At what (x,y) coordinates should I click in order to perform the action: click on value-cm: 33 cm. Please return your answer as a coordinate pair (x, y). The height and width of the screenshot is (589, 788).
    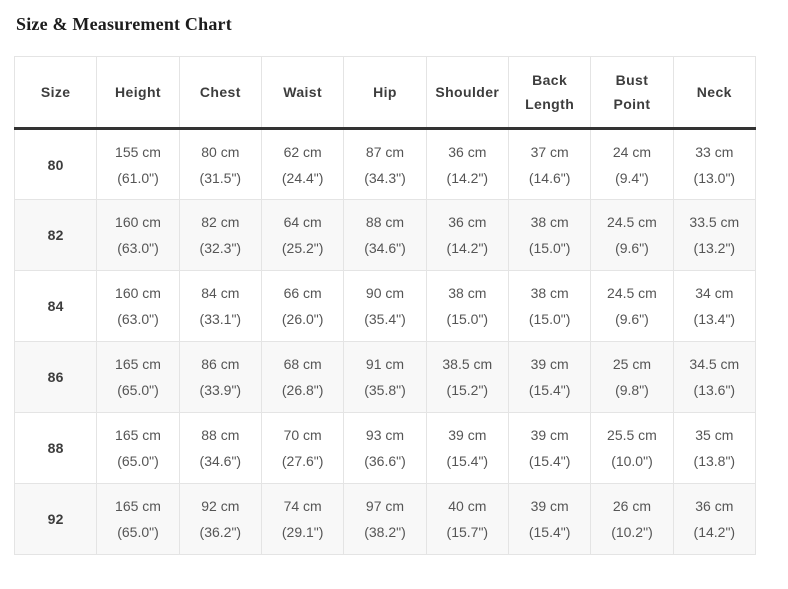
    Looking at the image, I should click on (714, 151).